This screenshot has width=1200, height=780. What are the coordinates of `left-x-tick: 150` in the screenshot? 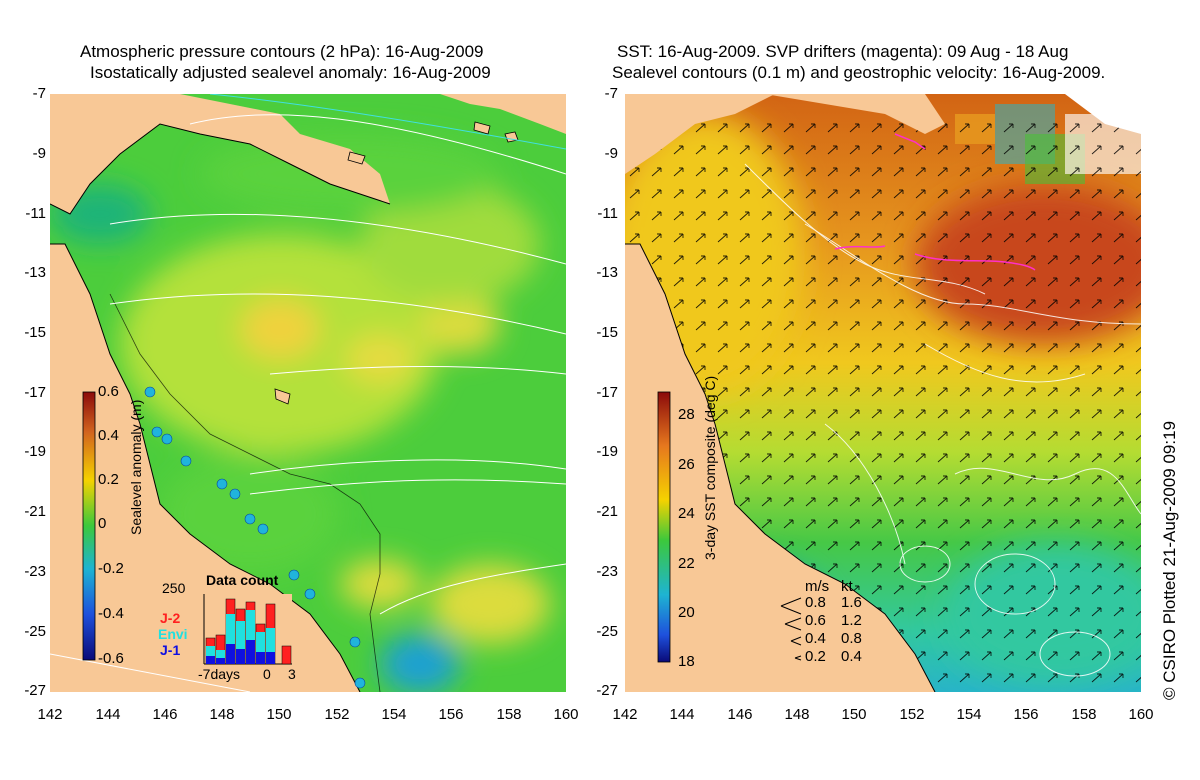 It's located at (279, 714).